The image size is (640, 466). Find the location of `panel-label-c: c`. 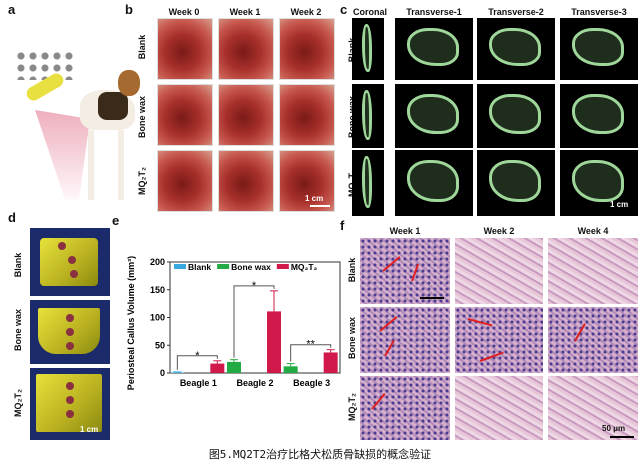

panel-label-c: c is located at coordinates (344, 9).